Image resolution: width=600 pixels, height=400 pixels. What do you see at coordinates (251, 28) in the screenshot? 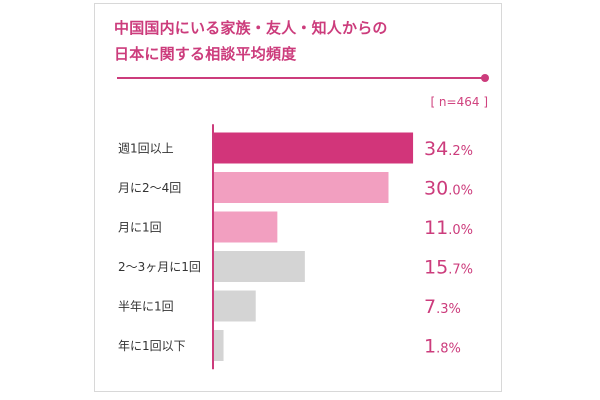
I see `chart-title-line-1: 中国国内にいる家族・友人・知人からの` at bounding box center [251, 28].